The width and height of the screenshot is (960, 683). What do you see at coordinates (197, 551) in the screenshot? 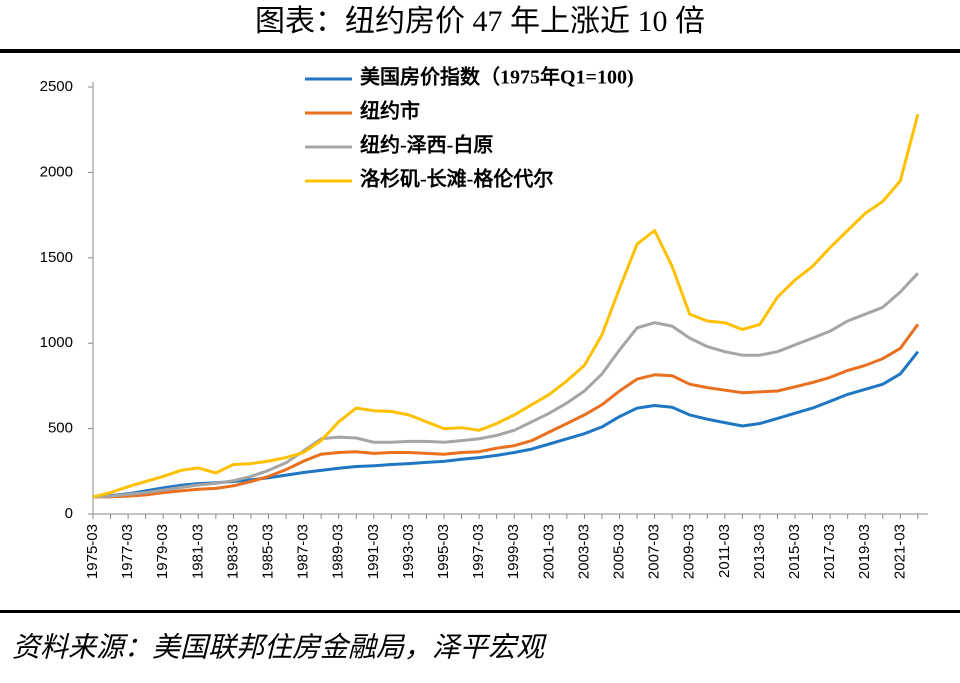
I see `x-tick-label: 1981-03` at bounding box center [197, 551].